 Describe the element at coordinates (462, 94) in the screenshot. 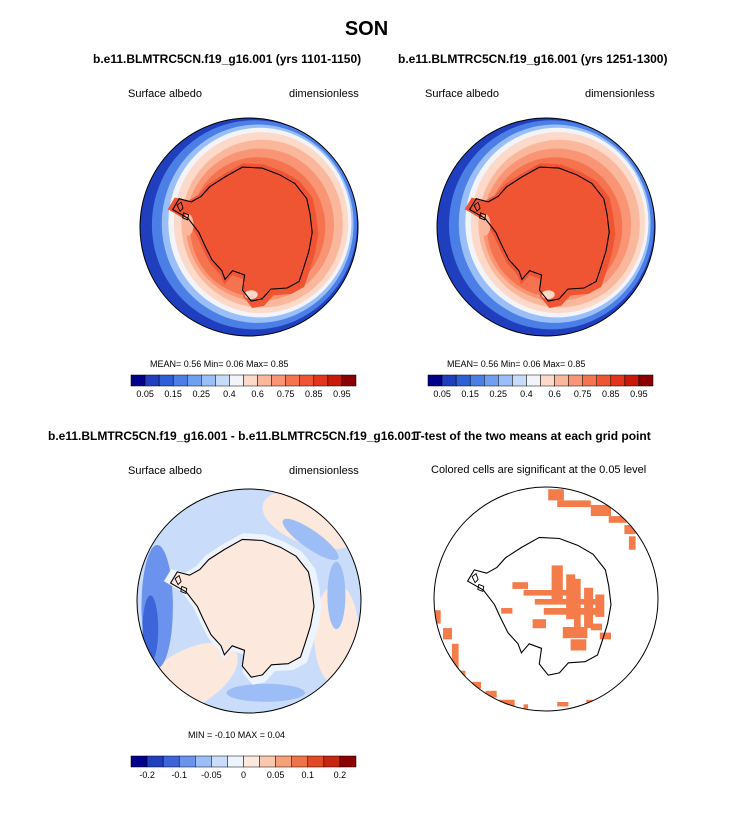

I see `panel2-variable-label: Surface albedo` at that location.